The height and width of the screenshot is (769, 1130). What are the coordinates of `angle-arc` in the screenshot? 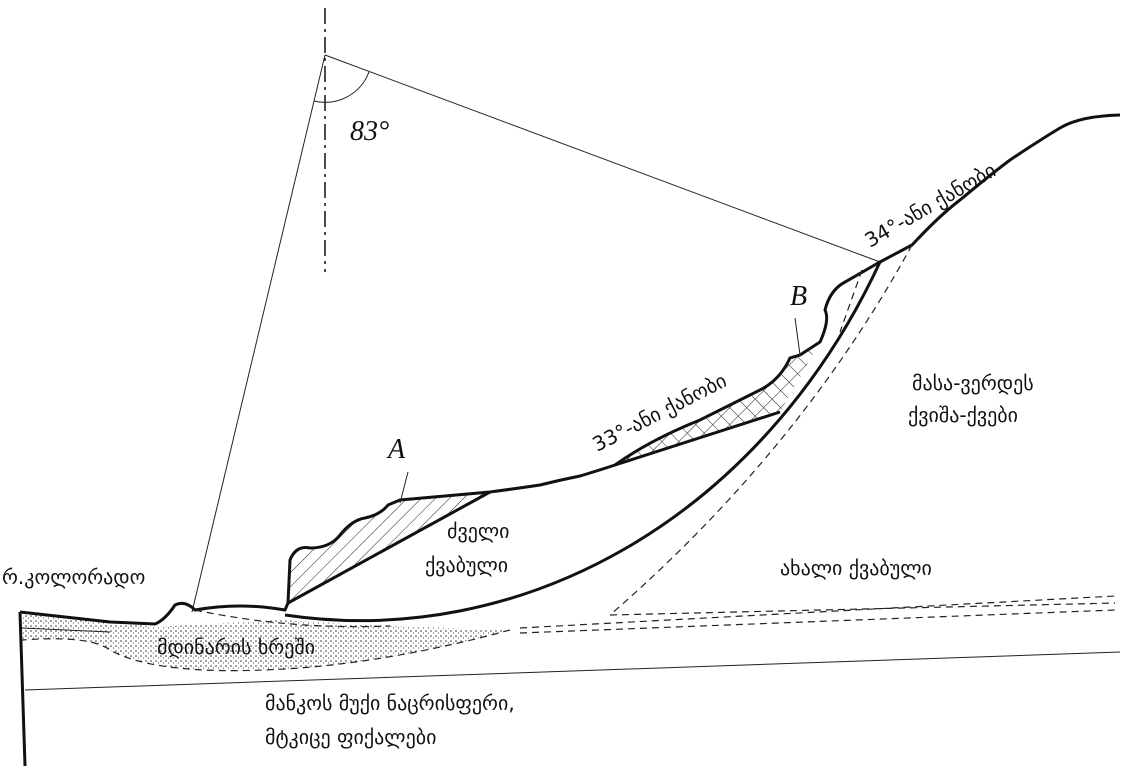 It's located at (341, 87).